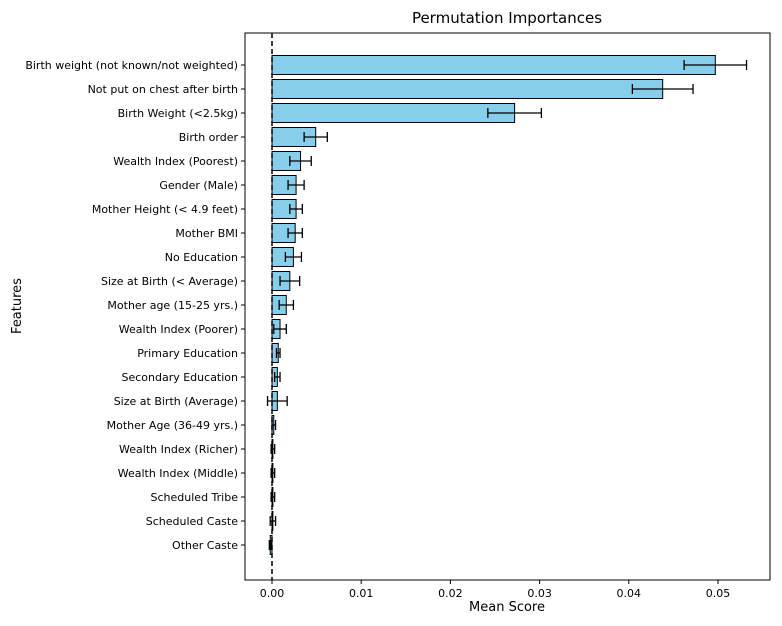 This screenshot has height=626, width=782. Describe the element at coordinates (172, 305) in the screenshot. I see `y-tick-label: Mother age (15-25 yrs.)` at that location.